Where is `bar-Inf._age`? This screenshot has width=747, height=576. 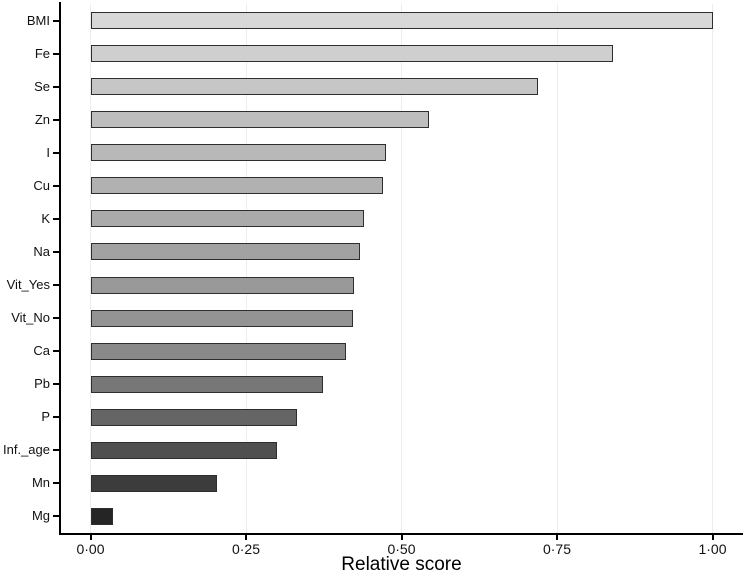 bar-Inf._age is located at coordinates (184, 450).